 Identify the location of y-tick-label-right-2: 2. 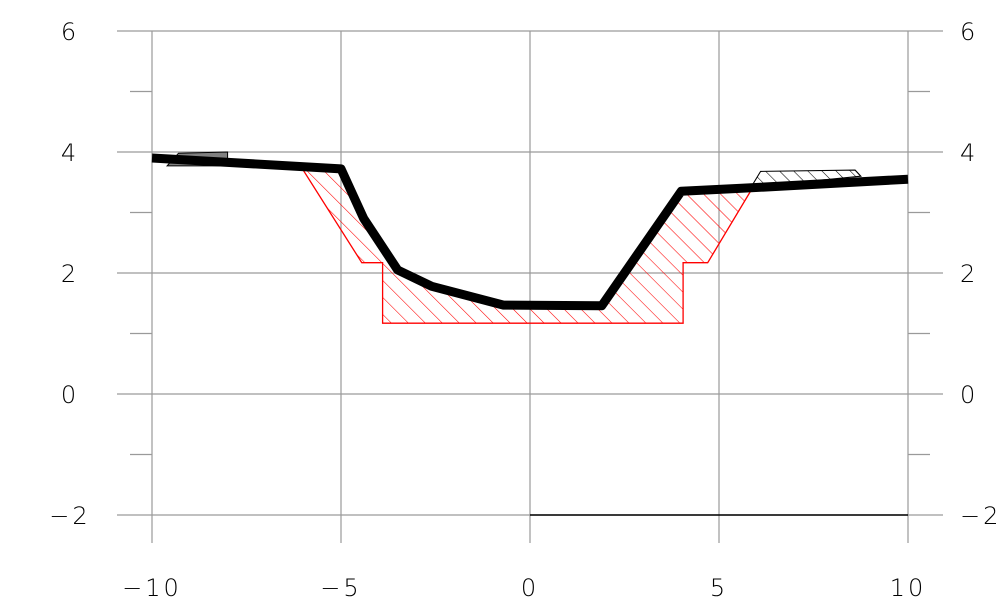
(969, 274).